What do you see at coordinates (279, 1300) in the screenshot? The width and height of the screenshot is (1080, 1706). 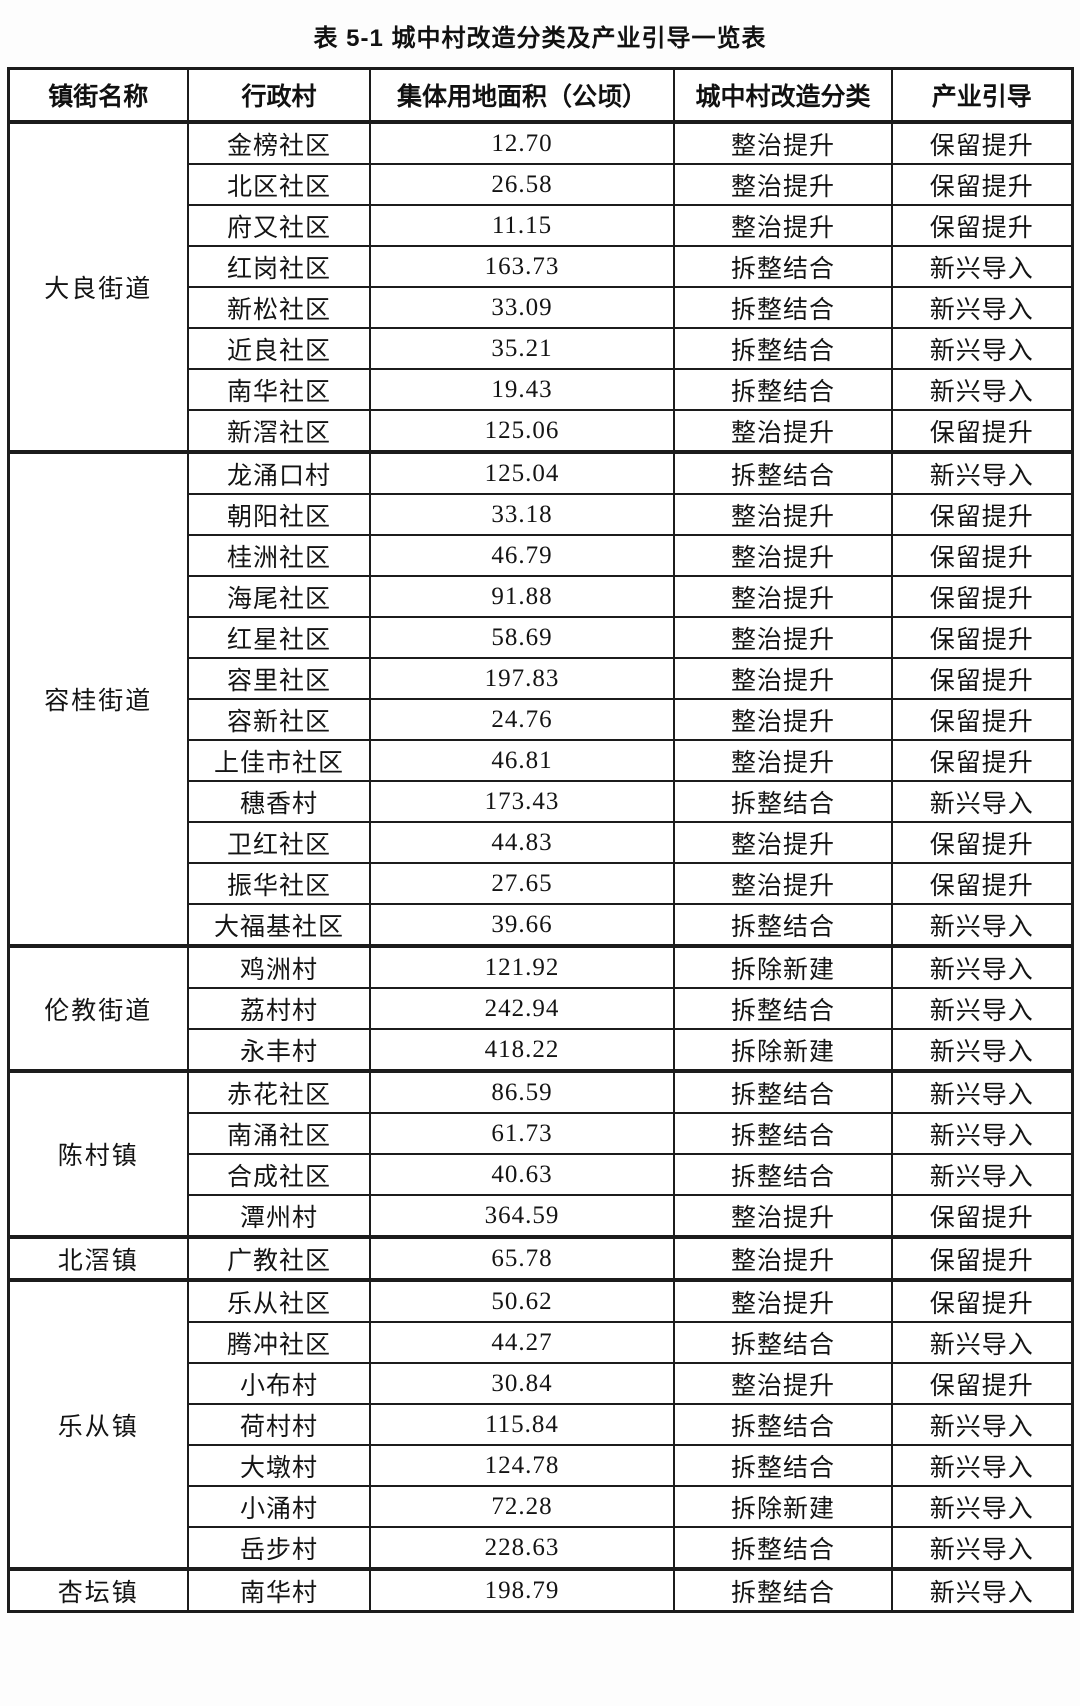 I see `village-cell: 乐从社区` at bounding box center [279, 1300].